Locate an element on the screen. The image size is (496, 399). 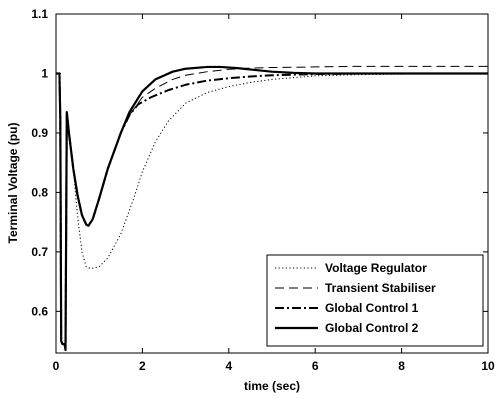
y-tick-label: 0.7 is located at coordinates (39, 252).